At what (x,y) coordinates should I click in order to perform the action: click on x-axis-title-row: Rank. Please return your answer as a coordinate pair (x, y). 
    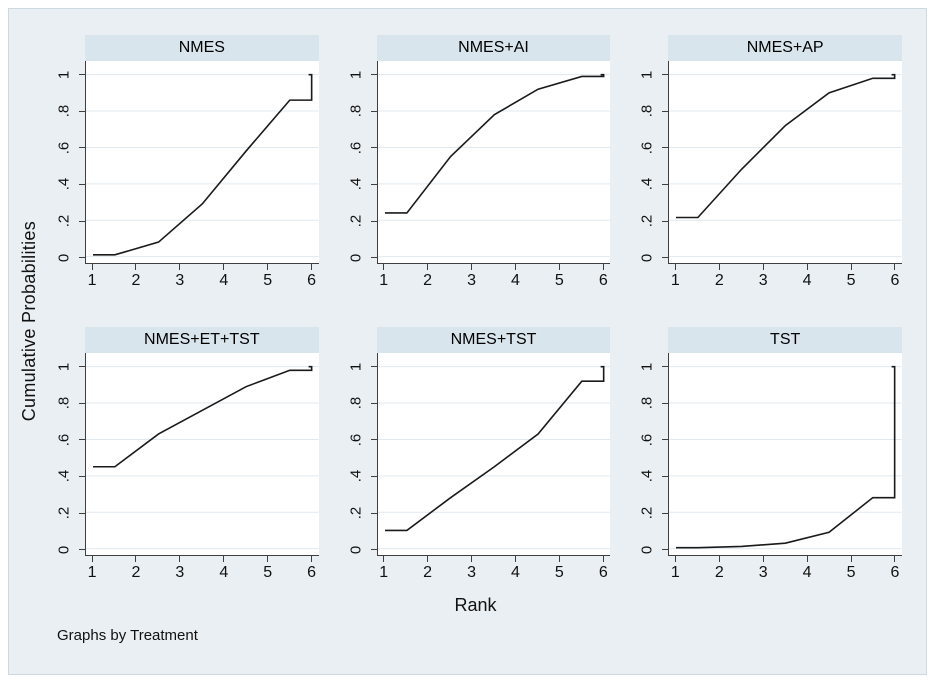
    Looking at the image, I should click on (475, 605).